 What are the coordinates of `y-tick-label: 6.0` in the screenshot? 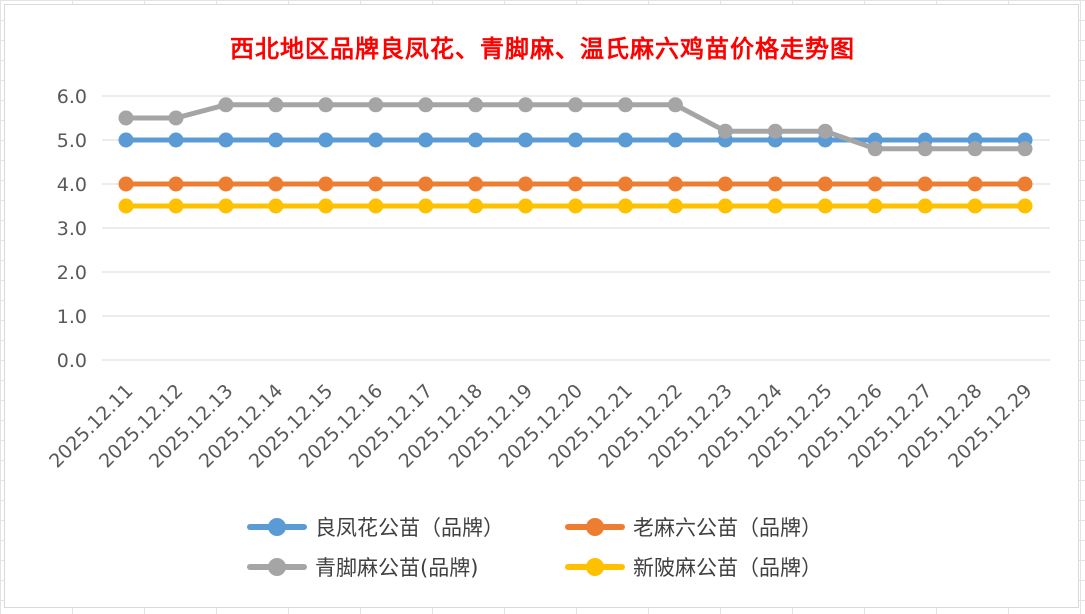 It's located at (72, 97).